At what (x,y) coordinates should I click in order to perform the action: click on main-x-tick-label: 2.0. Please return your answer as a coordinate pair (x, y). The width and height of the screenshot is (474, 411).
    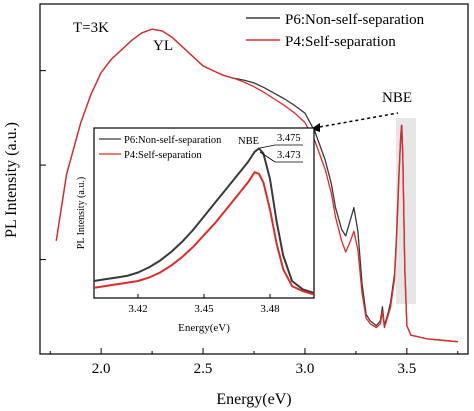
    Looking at the image, I should click on (101, 369).